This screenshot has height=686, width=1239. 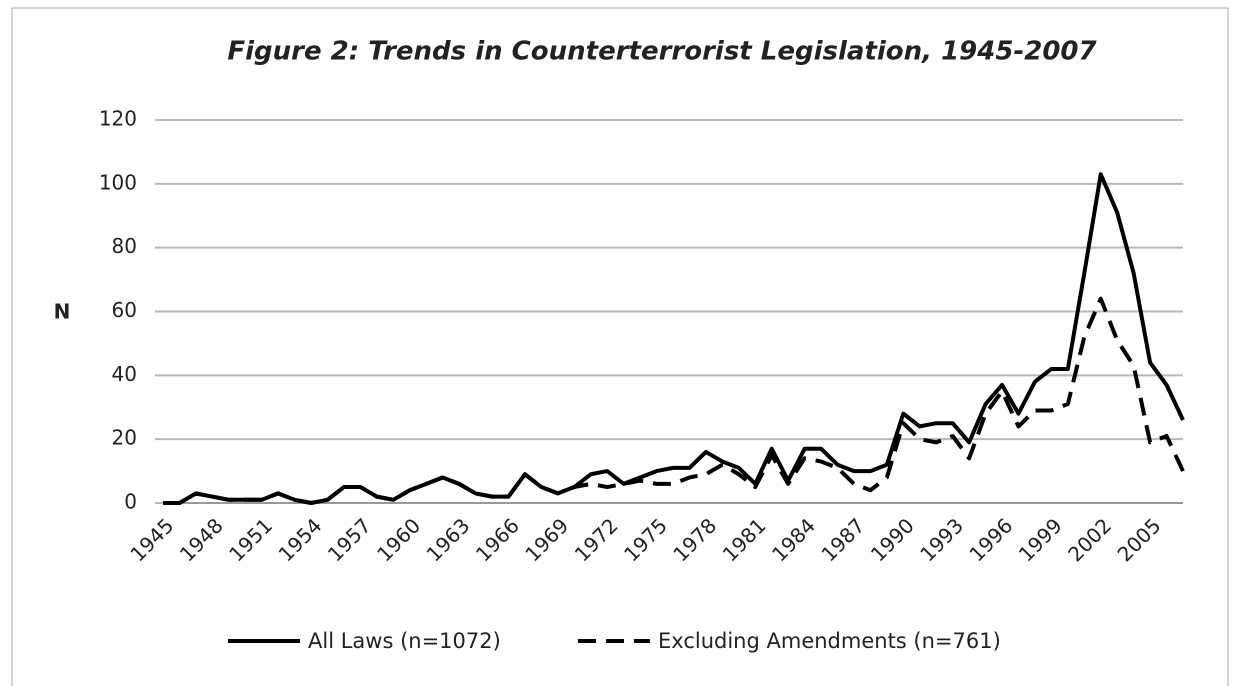 I want to click on x-tick-label: 1945, so click(x=151, y=539).